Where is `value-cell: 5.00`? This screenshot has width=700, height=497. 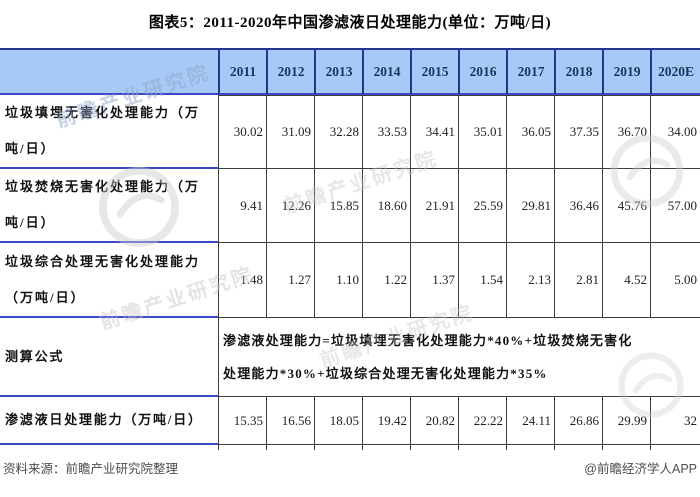
value-cell: 5.00 is located at coordinates (675, 280).